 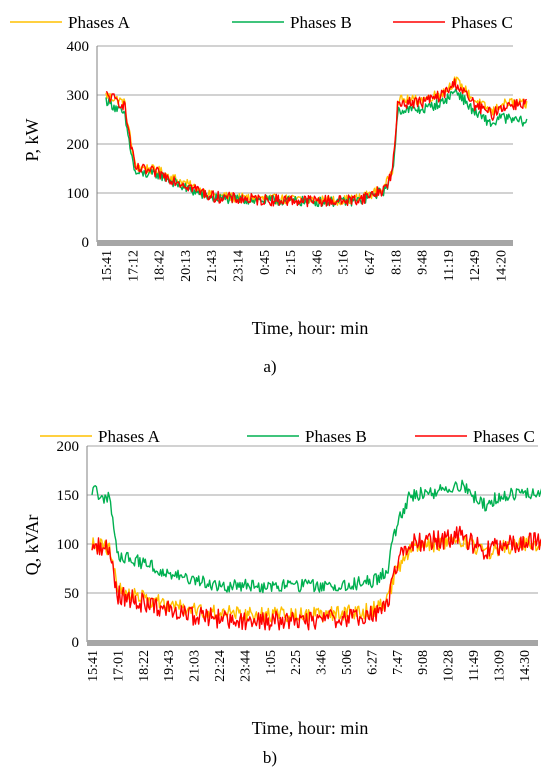 What do you see at coordinates (502, 266) in the screenshot?
I see `x-tick-label: 14:20` at bounding box center [502, 266].